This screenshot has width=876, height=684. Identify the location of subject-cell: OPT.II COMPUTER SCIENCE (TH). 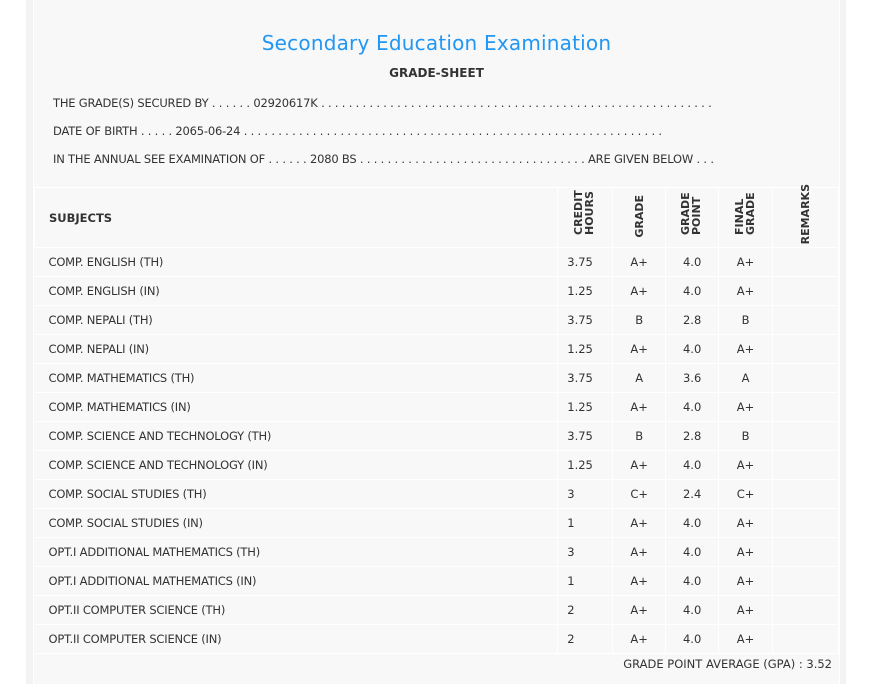
(296, 610).